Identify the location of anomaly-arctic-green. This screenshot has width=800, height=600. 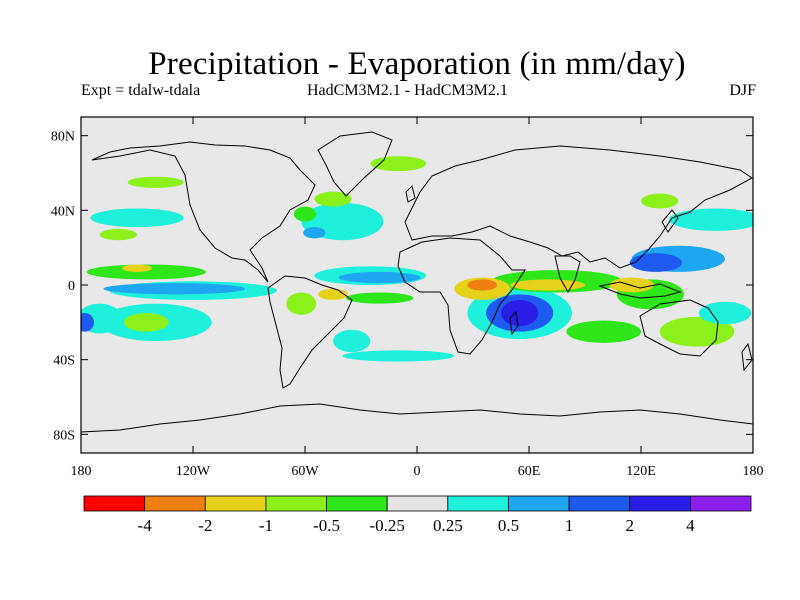
(398, 164).